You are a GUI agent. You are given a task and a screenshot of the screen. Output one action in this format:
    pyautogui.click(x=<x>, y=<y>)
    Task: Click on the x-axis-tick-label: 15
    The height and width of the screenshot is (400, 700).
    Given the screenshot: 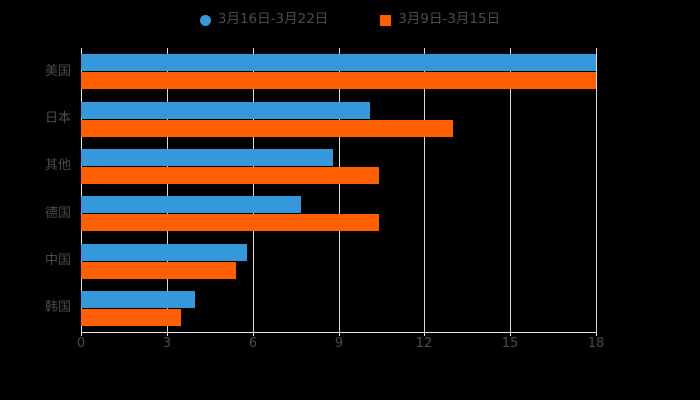 What is the action you would take?
    pyautogui.click(x=510, y=343)
    